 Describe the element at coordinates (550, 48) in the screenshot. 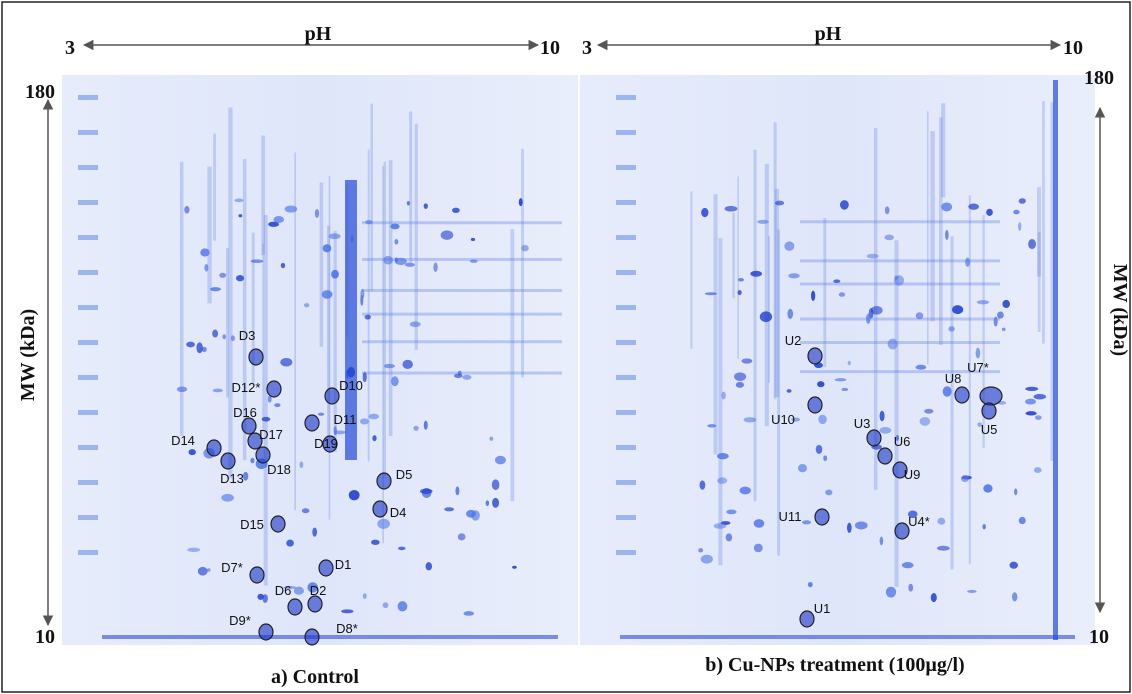

I see `ph-end: 10` at that location.